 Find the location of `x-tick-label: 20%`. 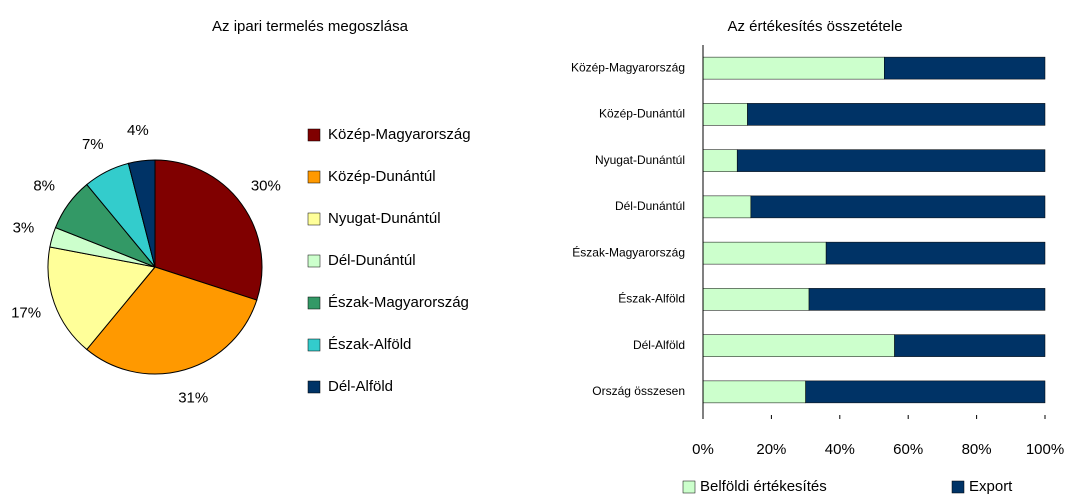

x-tick-label: 20% is located at coordinates (771, 449).